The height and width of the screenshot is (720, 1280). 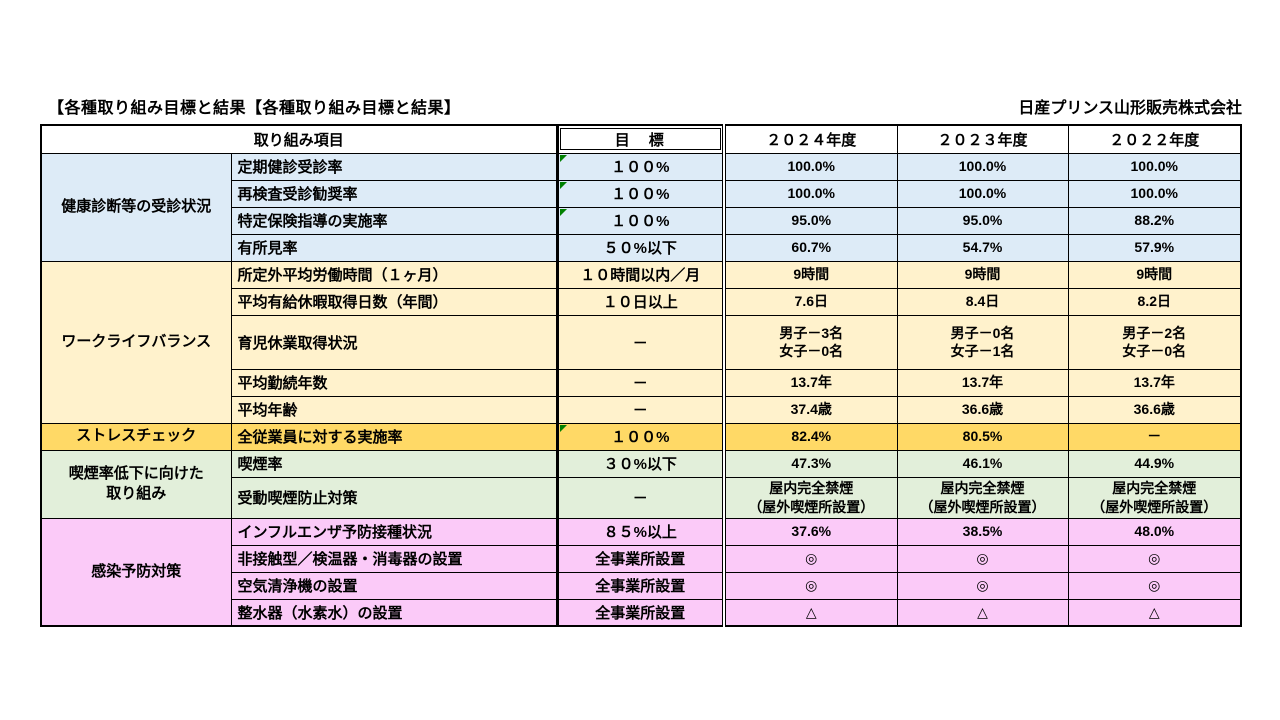 What do you see at coordinates (982, 301) in the screenshot?
I see `value-cell-2023: 8.4日` at bounding box center [982, 301].